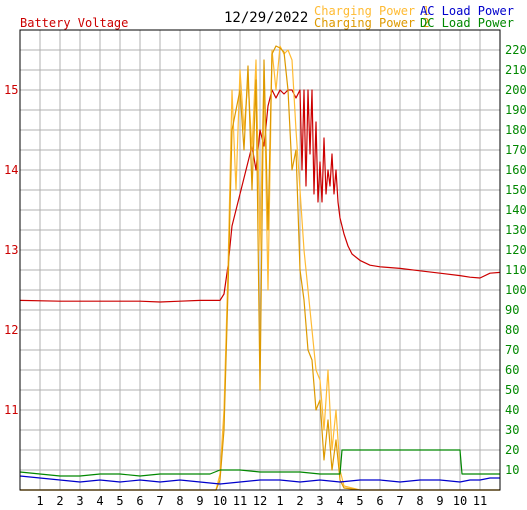 This screenshot has width=527, height=510. Describe the element at coordinates (516, 90) in the screenshot. I see `right-tick-label: 200` at that location.